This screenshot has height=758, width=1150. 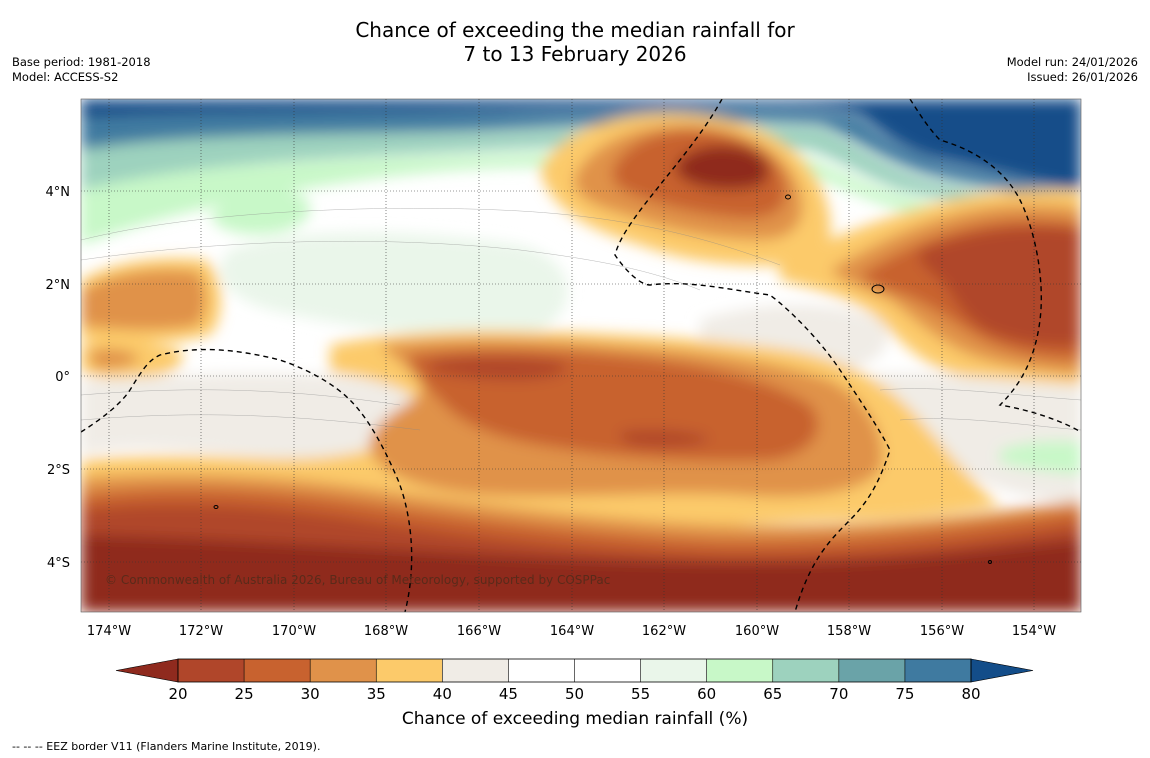 I want to click on meta-left: Base period: 1981-2018 Model: ACCESS-S2, so click(x=81, y=70).